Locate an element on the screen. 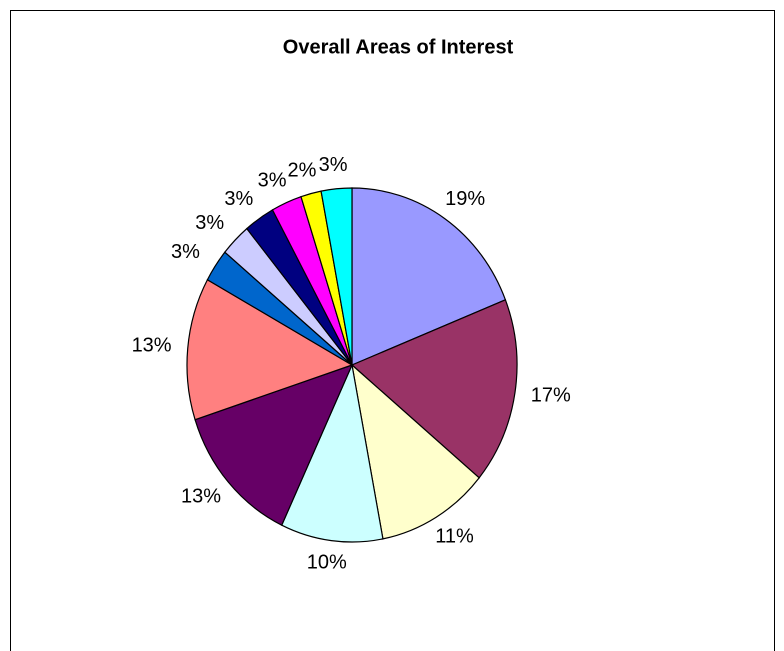  data-label: 2% is located at coordinates (301, 171).